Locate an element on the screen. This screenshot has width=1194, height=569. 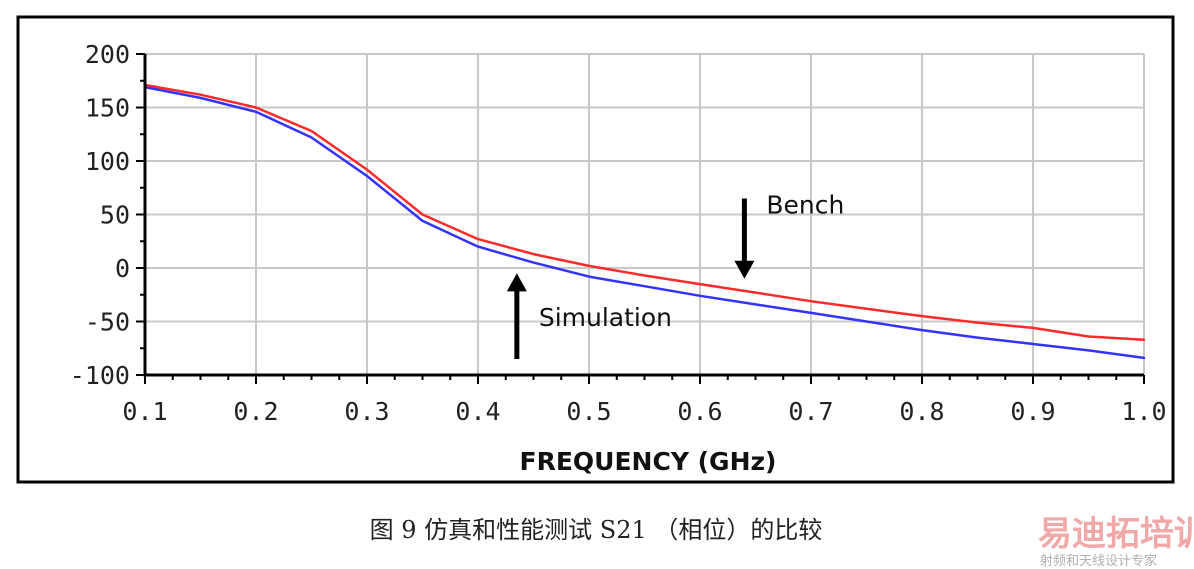
x-tick-label-9: 1.0 is located at coordinates (1143, 411).